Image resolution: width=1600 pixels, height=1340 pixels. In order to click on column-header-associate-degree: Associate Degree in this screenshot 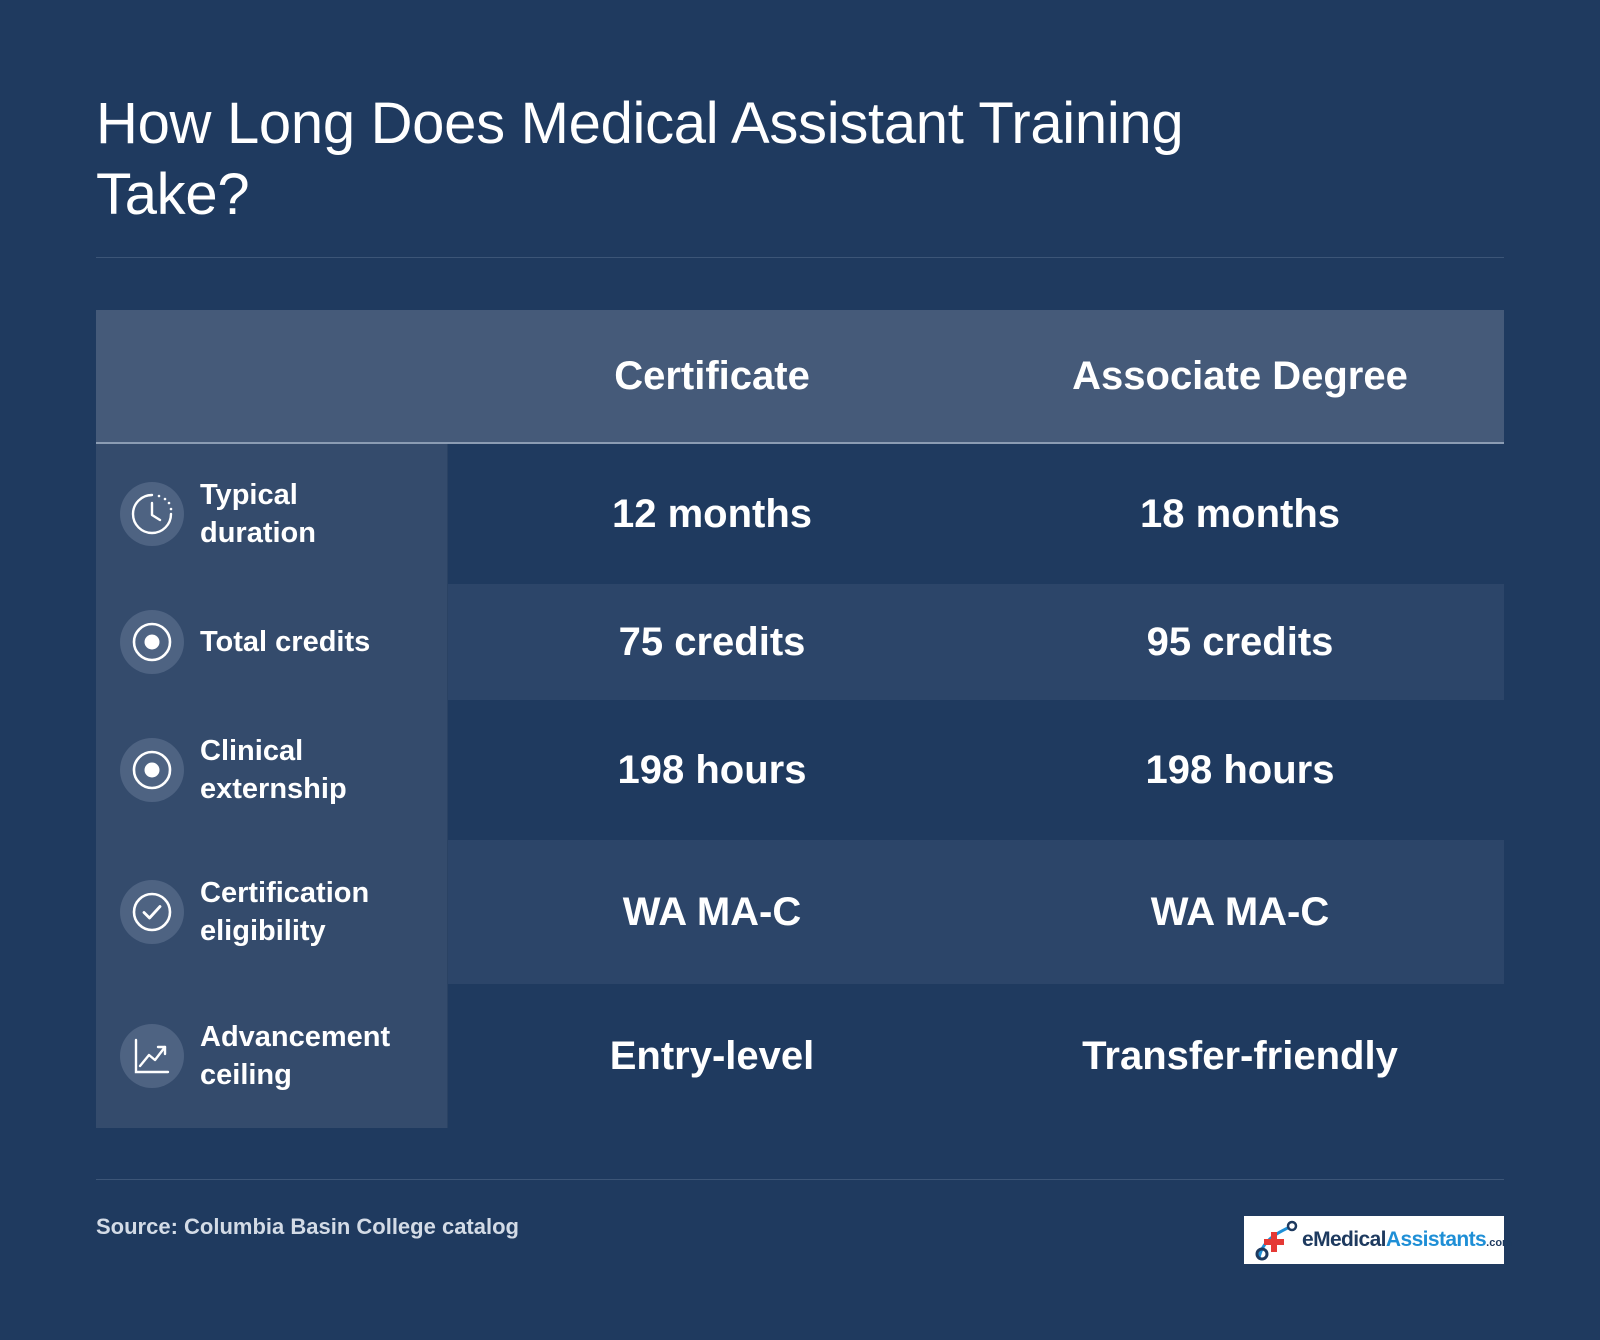, I will do `click(1240, 375)`.